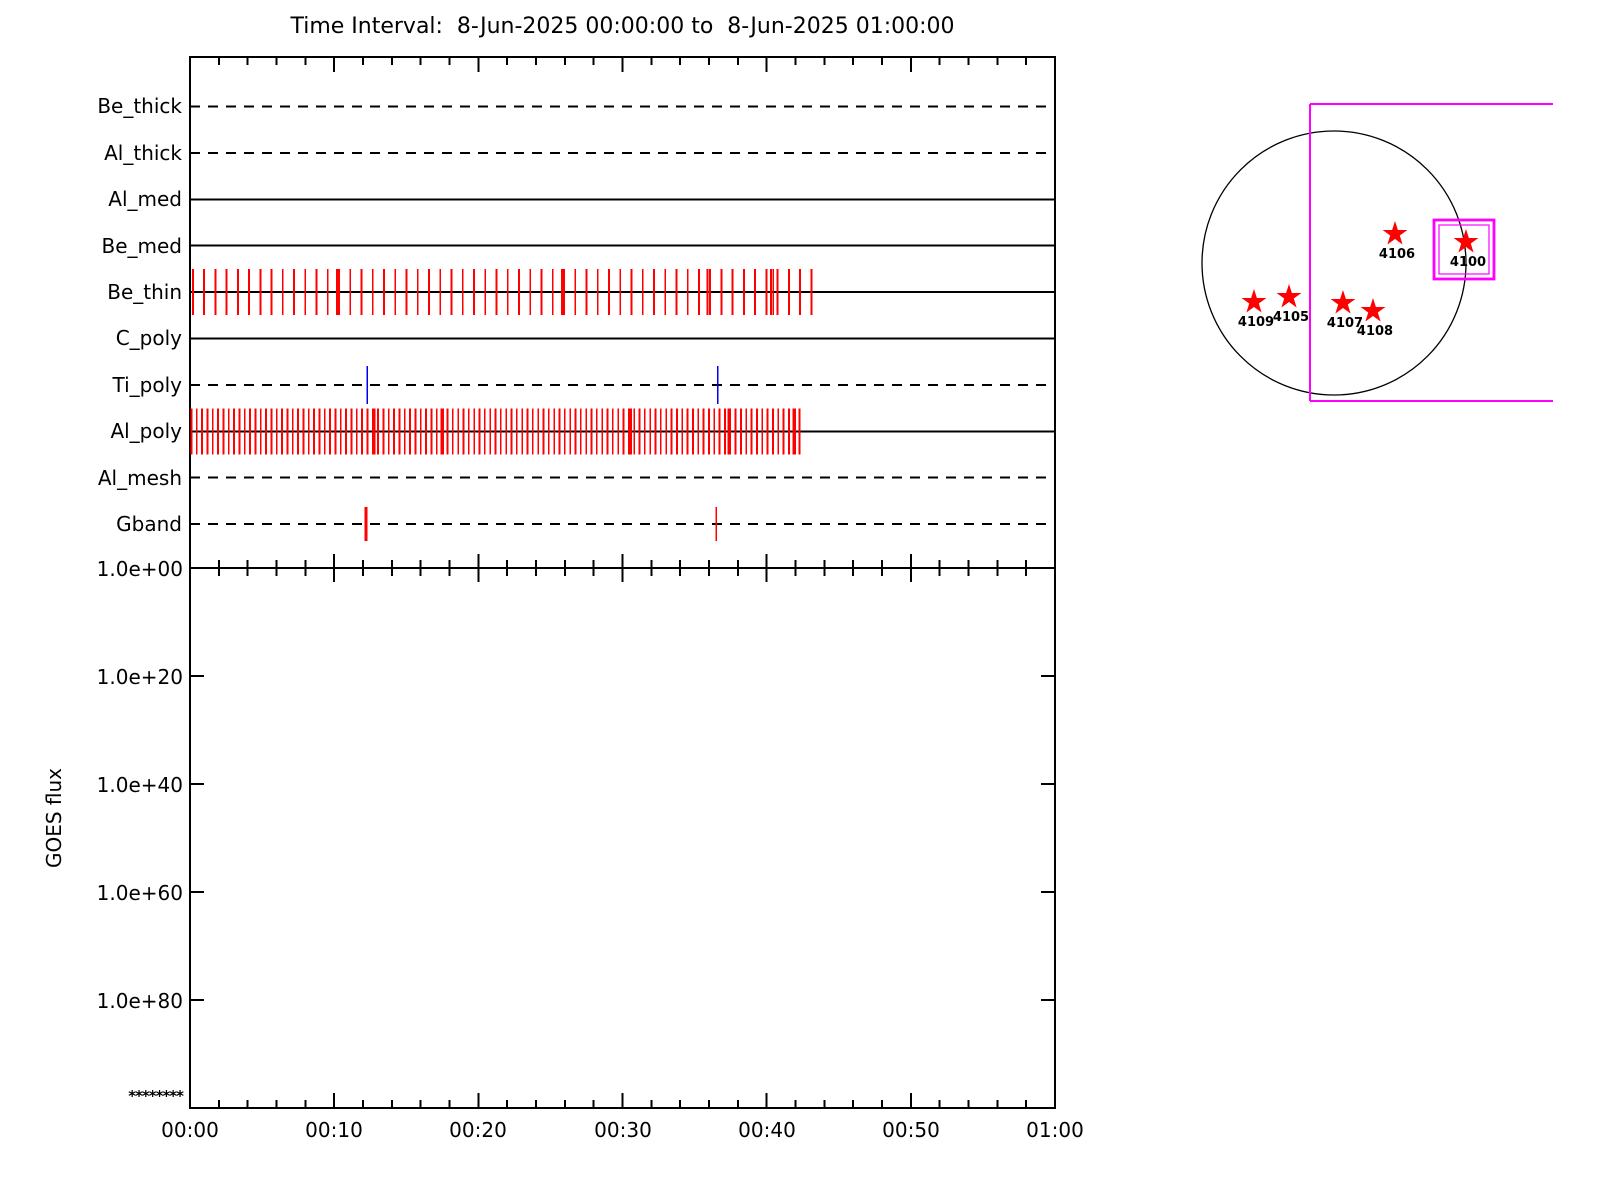 This screenshot has height=1200, width=1600. Describe the element at coordinates (139, 785) in the screenshot. I see `ytick-label-1e40: 1.0e+40` at that location.